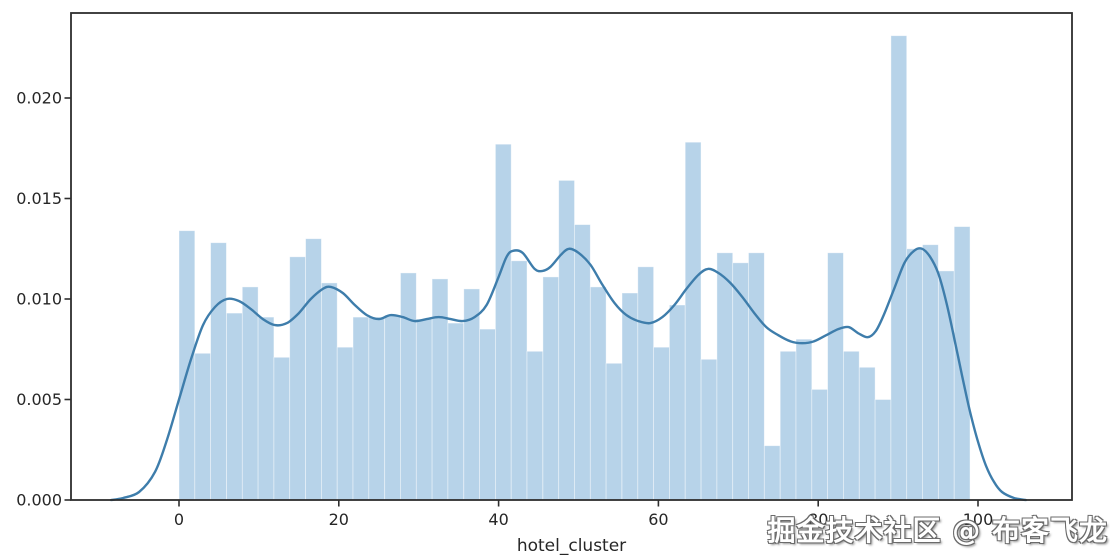 This screenshot has height=560, width=1110. What do you see at coordinates (39, 299) in the screenshot?
I see `y-tick-label: 0.010` at bounding box center [39, 299].